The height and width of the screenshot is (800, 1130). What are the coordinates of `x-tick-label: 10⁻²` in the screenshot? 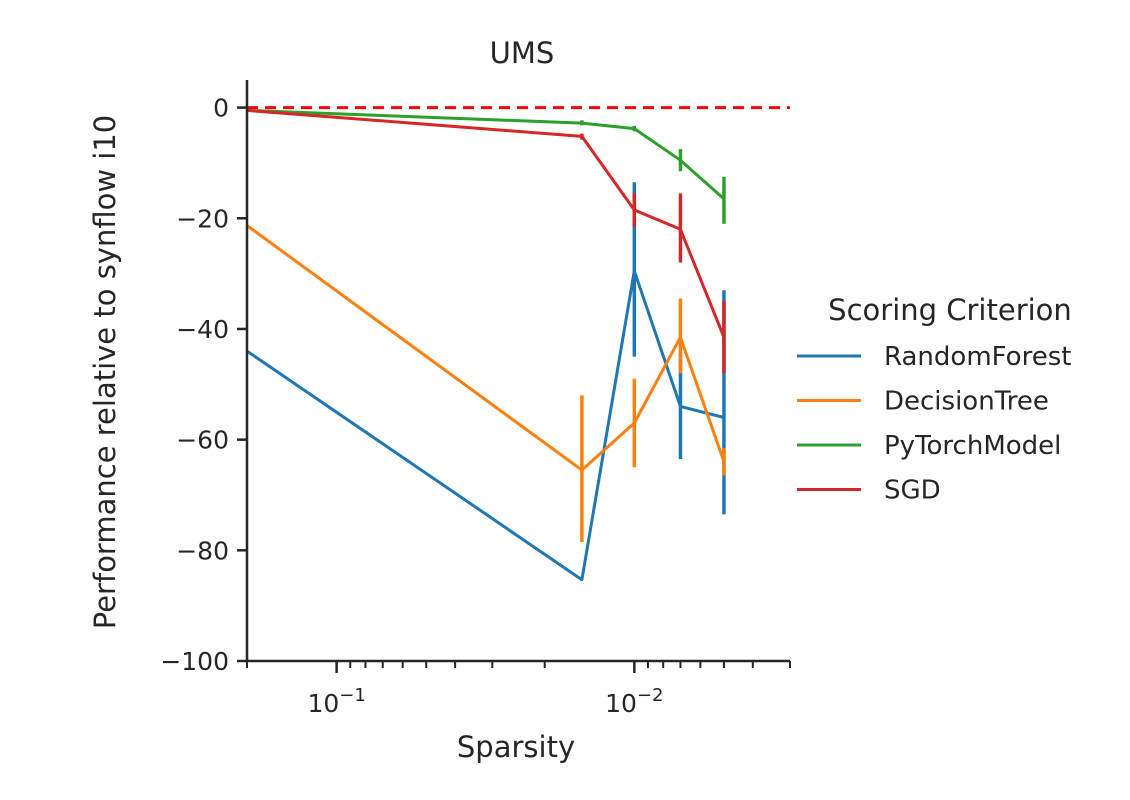 It's located at (634, 701).